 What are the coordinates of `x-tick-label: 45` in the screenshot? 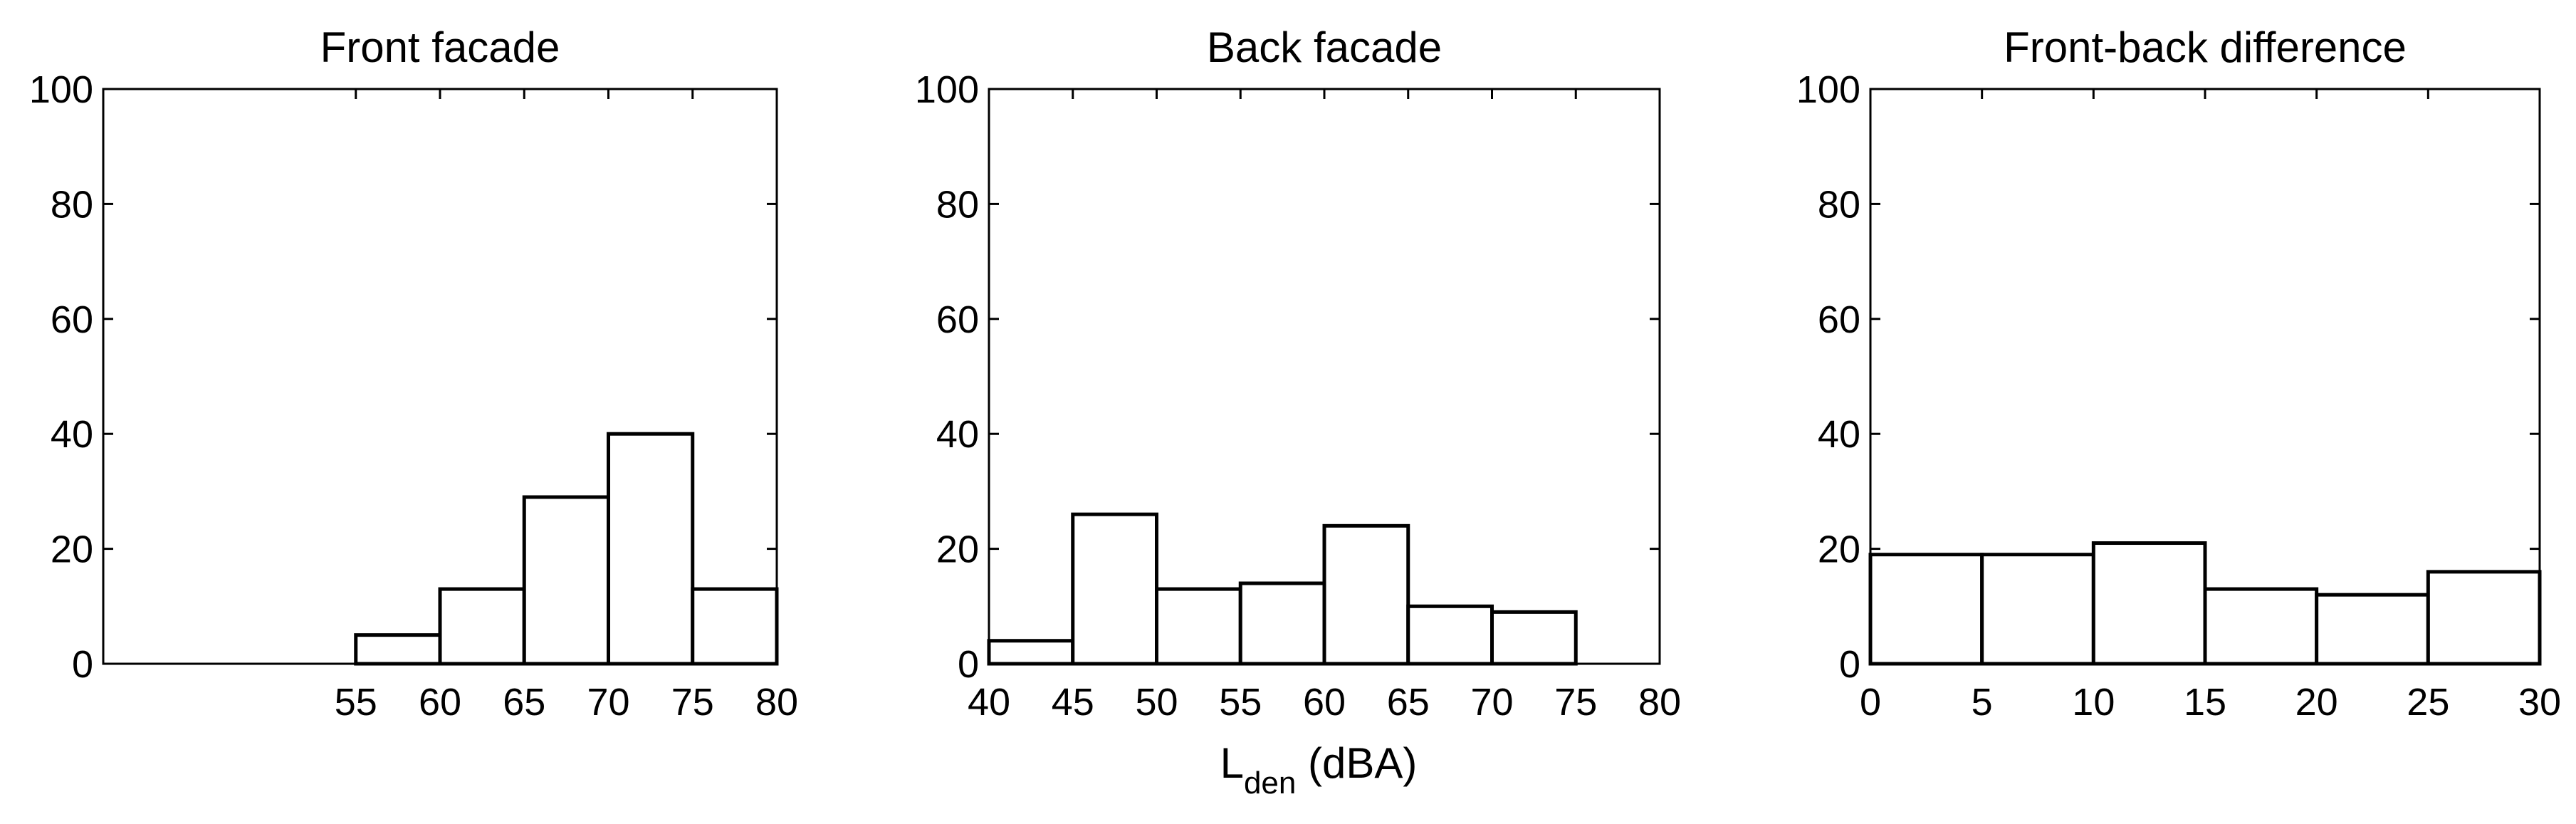 It's located at (1073, 702).